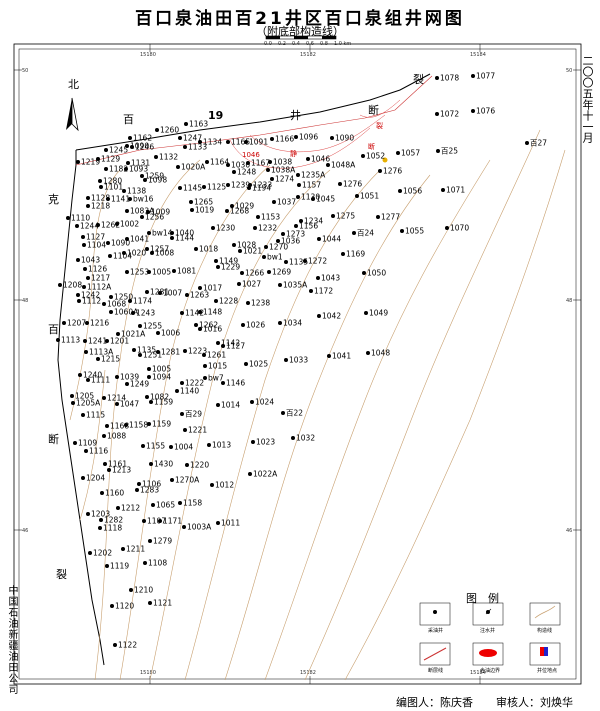  What do you see at coordinates (108, 159) in the screenshot?
I see `well: 1129` at bounding box center [108, 159].